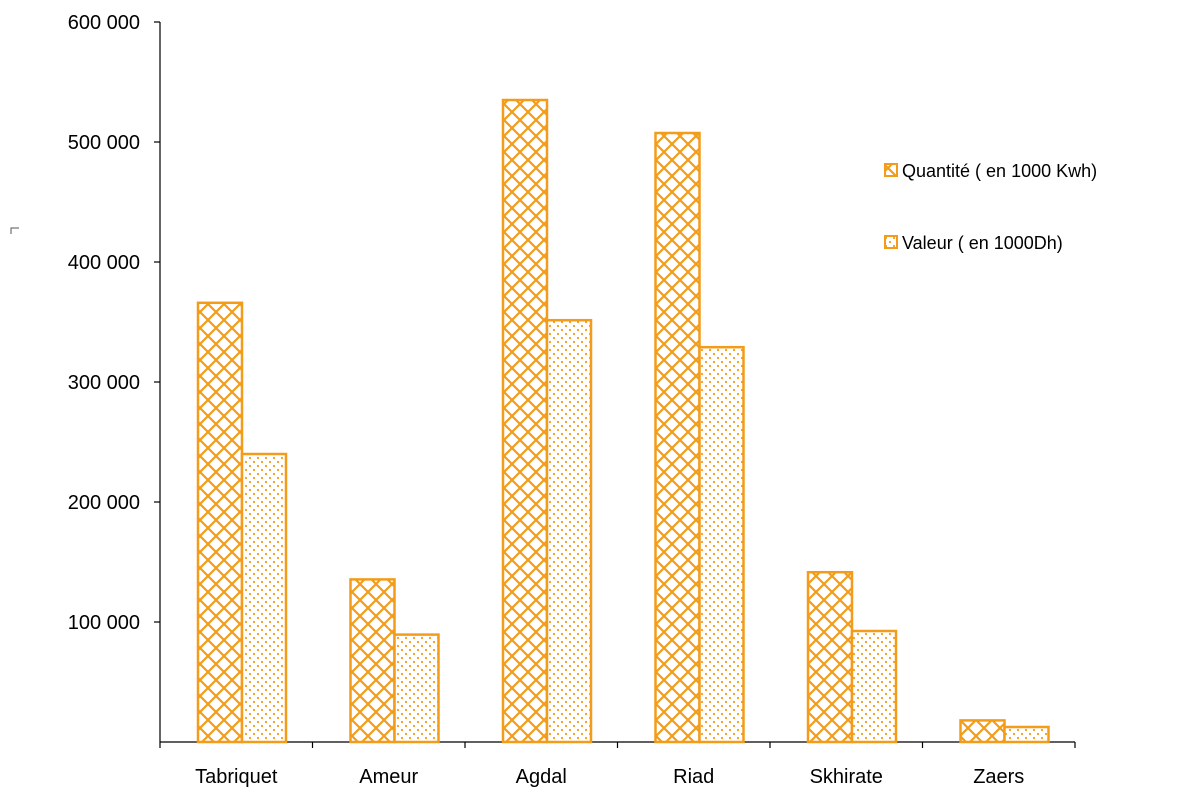 This screenshot has height=803, width=1182. I want to click on bar-valeur-agdal, so click(569, 531).